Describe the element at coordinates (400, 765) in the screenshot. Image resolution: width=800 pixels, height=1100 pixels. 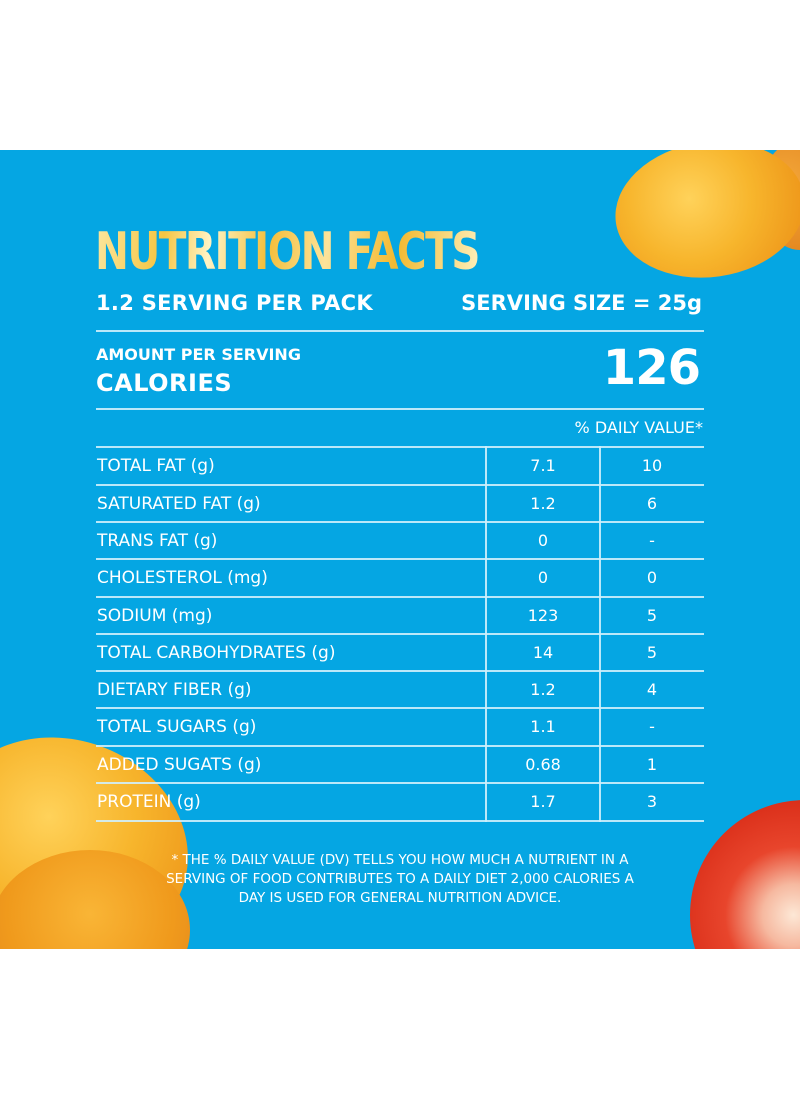
I see `table-row: ADDED SUGATS (g) 0.68 1` at that location.